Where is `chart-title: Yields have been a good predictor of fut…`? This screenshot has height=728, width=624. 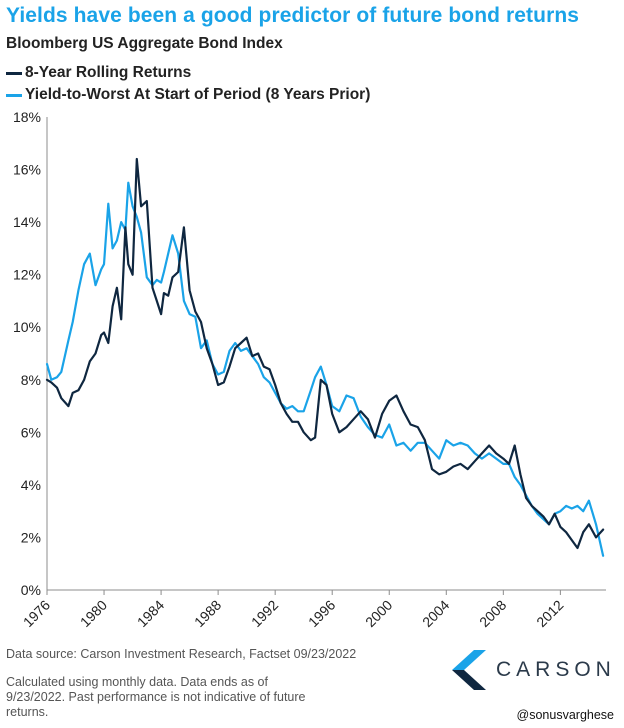
chart-title: Yields have been a good predictor of fut… is located at coordinates (293, 15).